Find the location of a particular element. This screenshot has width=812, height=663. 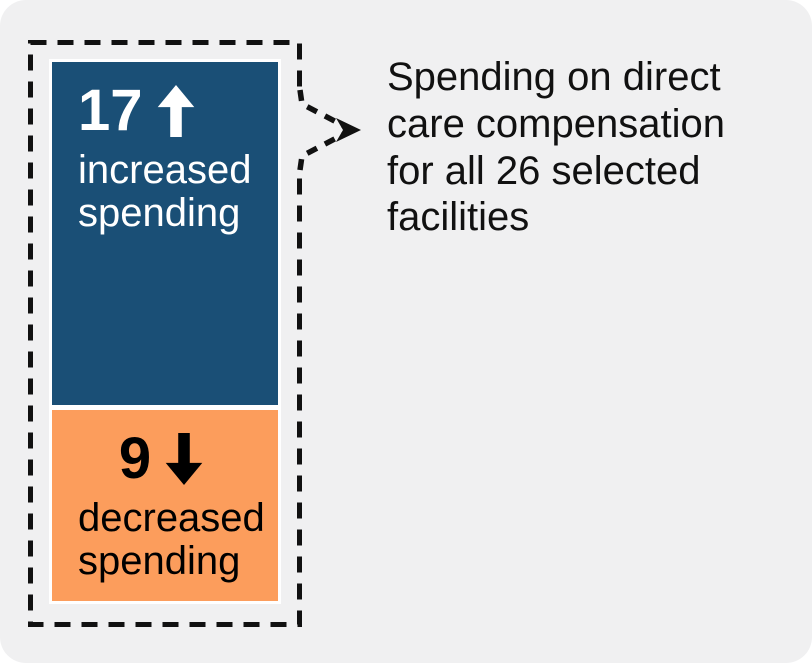

annotation-line: facilities is located at coordinates (458, 217).